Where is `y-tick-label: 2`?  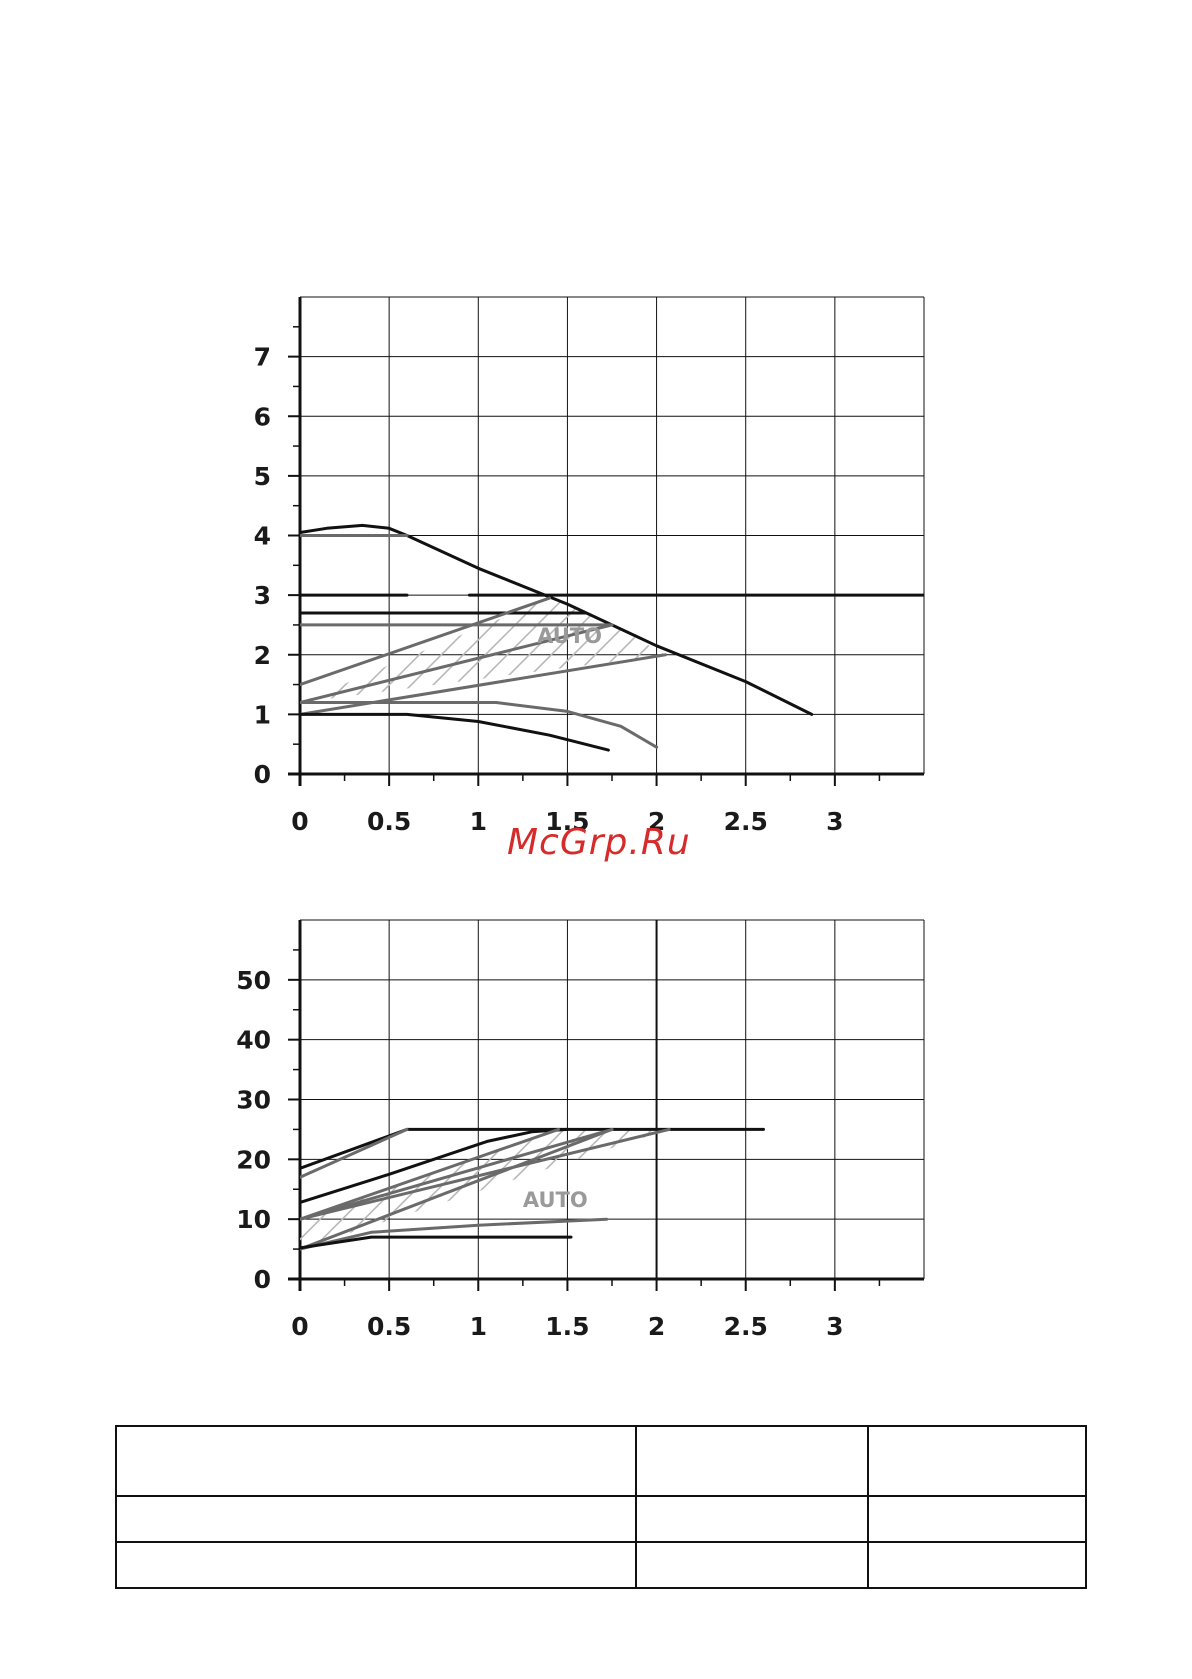 y-tick-label: 2 is located at coordinates (262, 655).